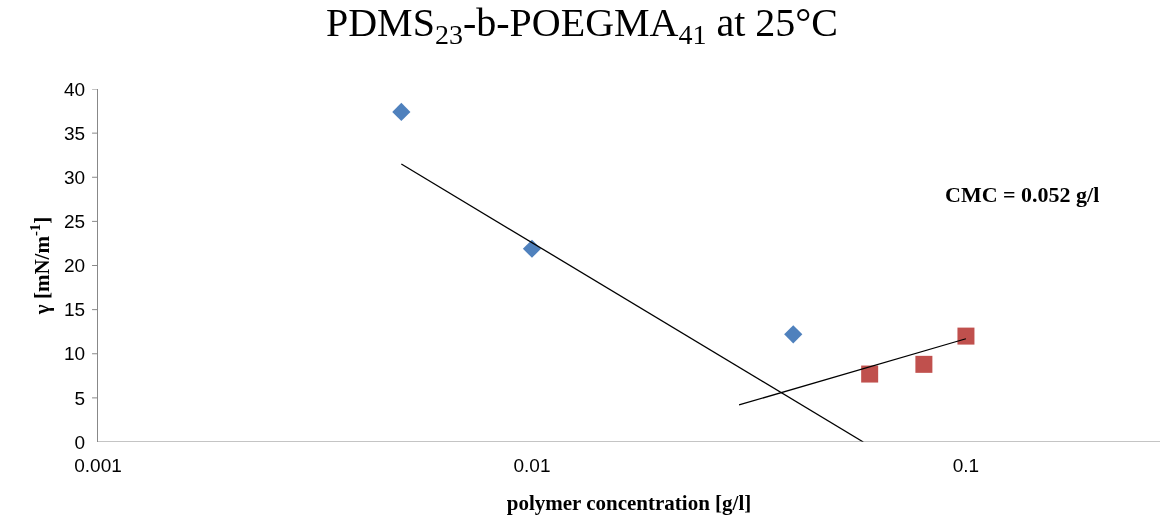 The height and width of the screenshot is (530, 1164). Describe the element at coordinates (75, 133) in the screenshot. I see `y-tick-label: 35` at that location.